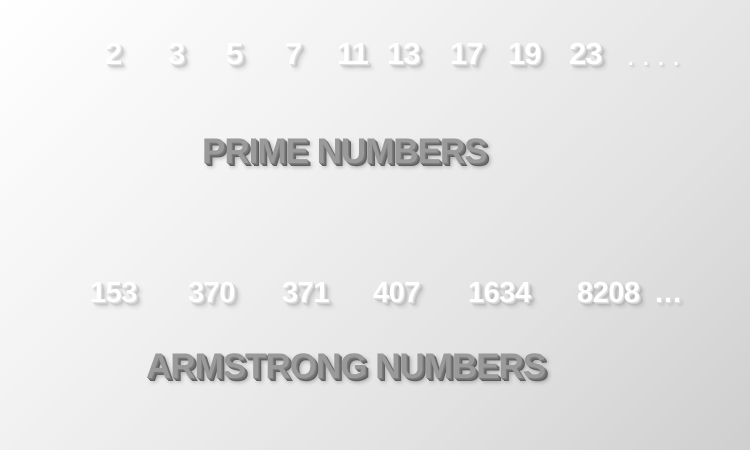 The width and height of the screenshot is (750, 450). What do you see at coordinates (211, 293) in the screenshot?
I see `armstrong-number: 370` at bounding box center [211, 293].